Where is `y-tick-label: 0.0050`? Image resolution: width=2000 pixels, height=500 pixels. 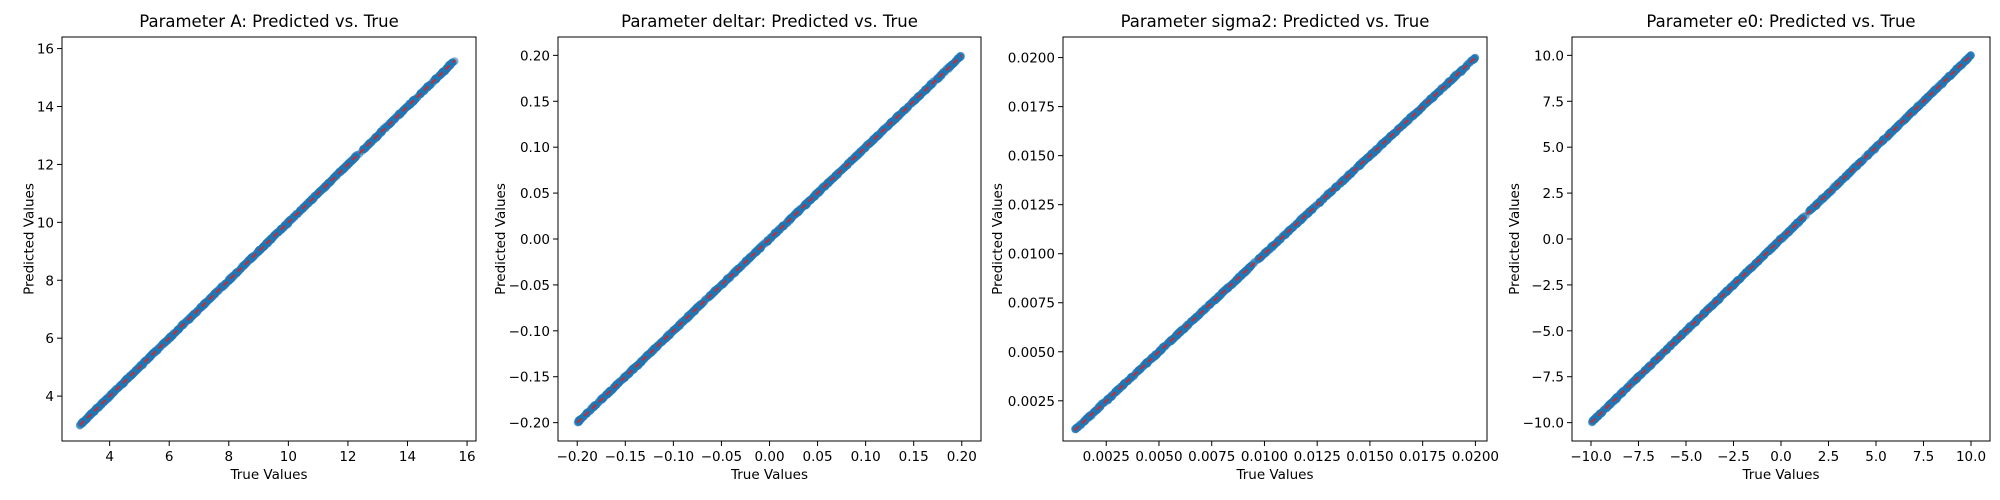
y-tick-label: 0.0050 is located at coordinates (1031, 353).